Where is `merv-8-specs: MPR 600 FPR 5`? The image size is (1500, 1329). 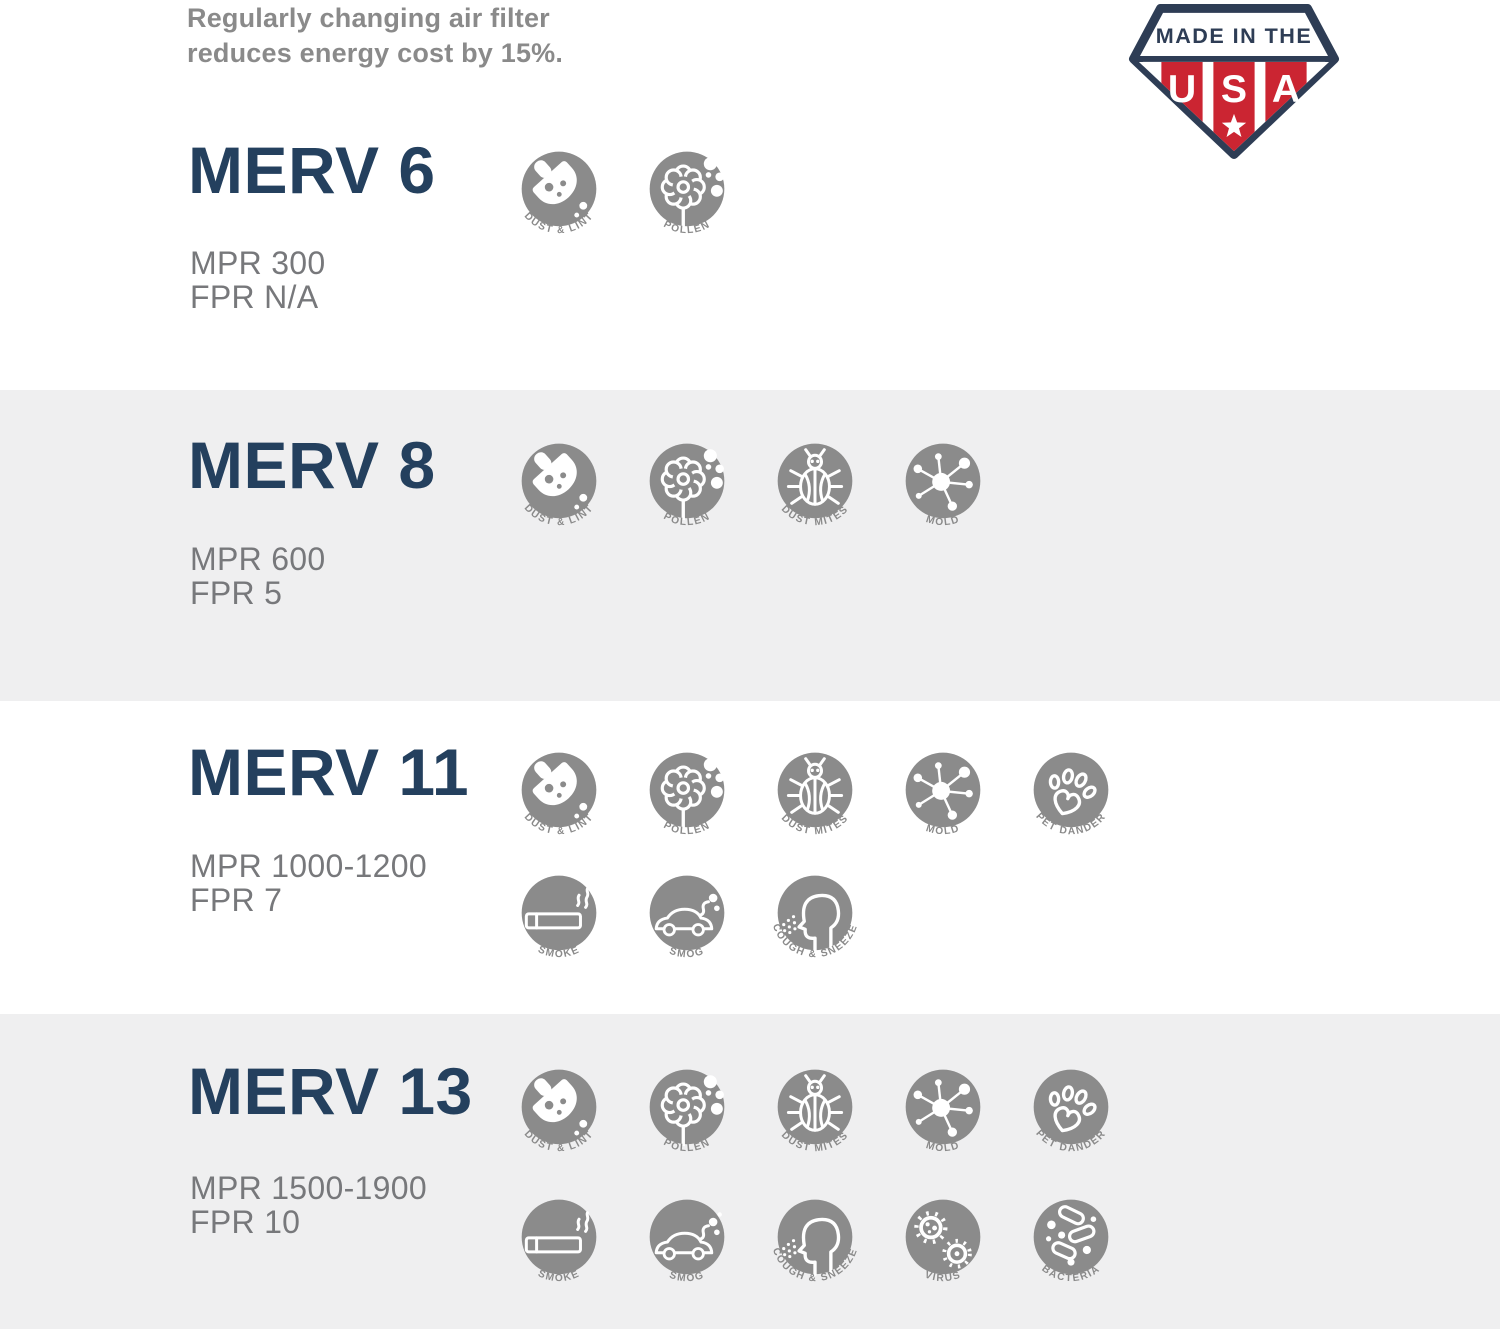 merv-8-specs: MPR 600 FPR 5 is located at coordinates (258, 576).